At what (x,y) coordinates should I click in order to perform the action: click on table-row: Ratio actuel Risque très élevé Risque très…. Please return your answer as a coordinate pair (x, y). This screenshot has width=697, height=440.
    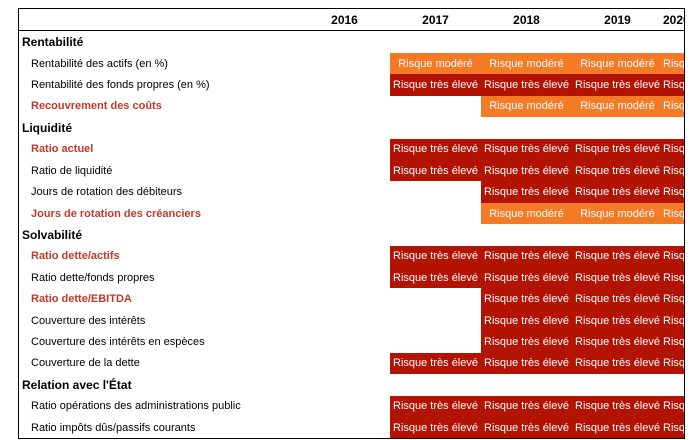
    Looking at the image, I should click on (351, 149).